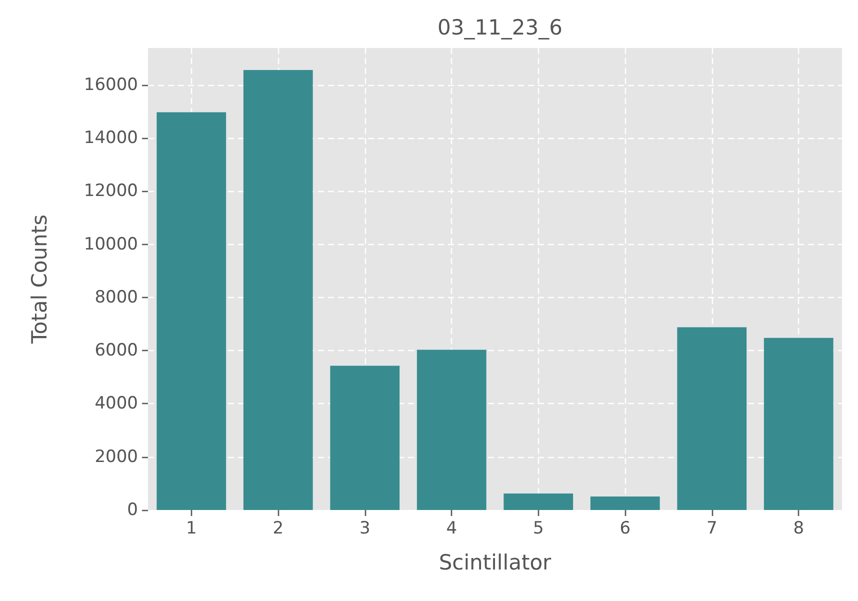 The width and height of the screenshot is (858, 601). What do you see at coordinates (111, 191) in the screenshot?
I see `y-tick-label: 12000` at bounding box center [111, 191].